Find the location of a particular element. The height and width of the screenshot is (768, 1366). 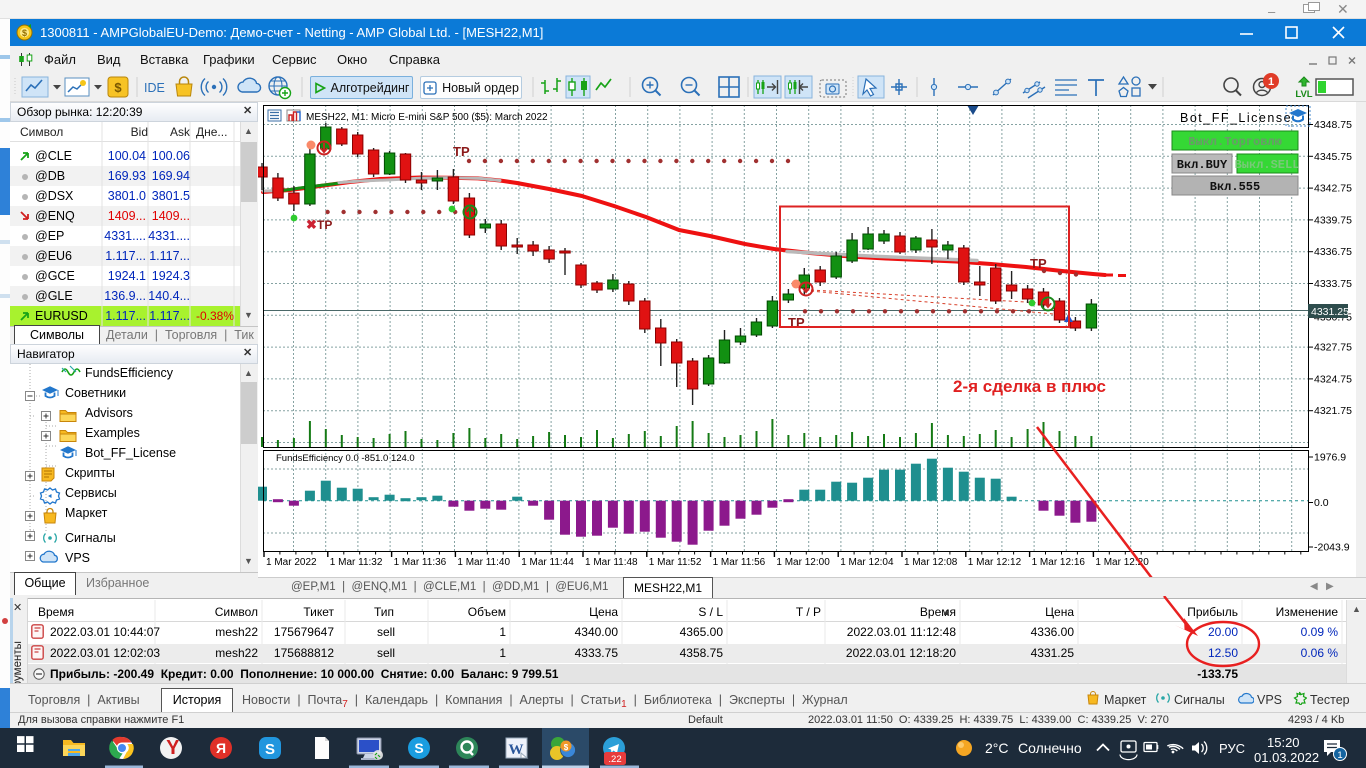

svg-text: 1 Mar 11:56 is located at coordinates (739, 562).